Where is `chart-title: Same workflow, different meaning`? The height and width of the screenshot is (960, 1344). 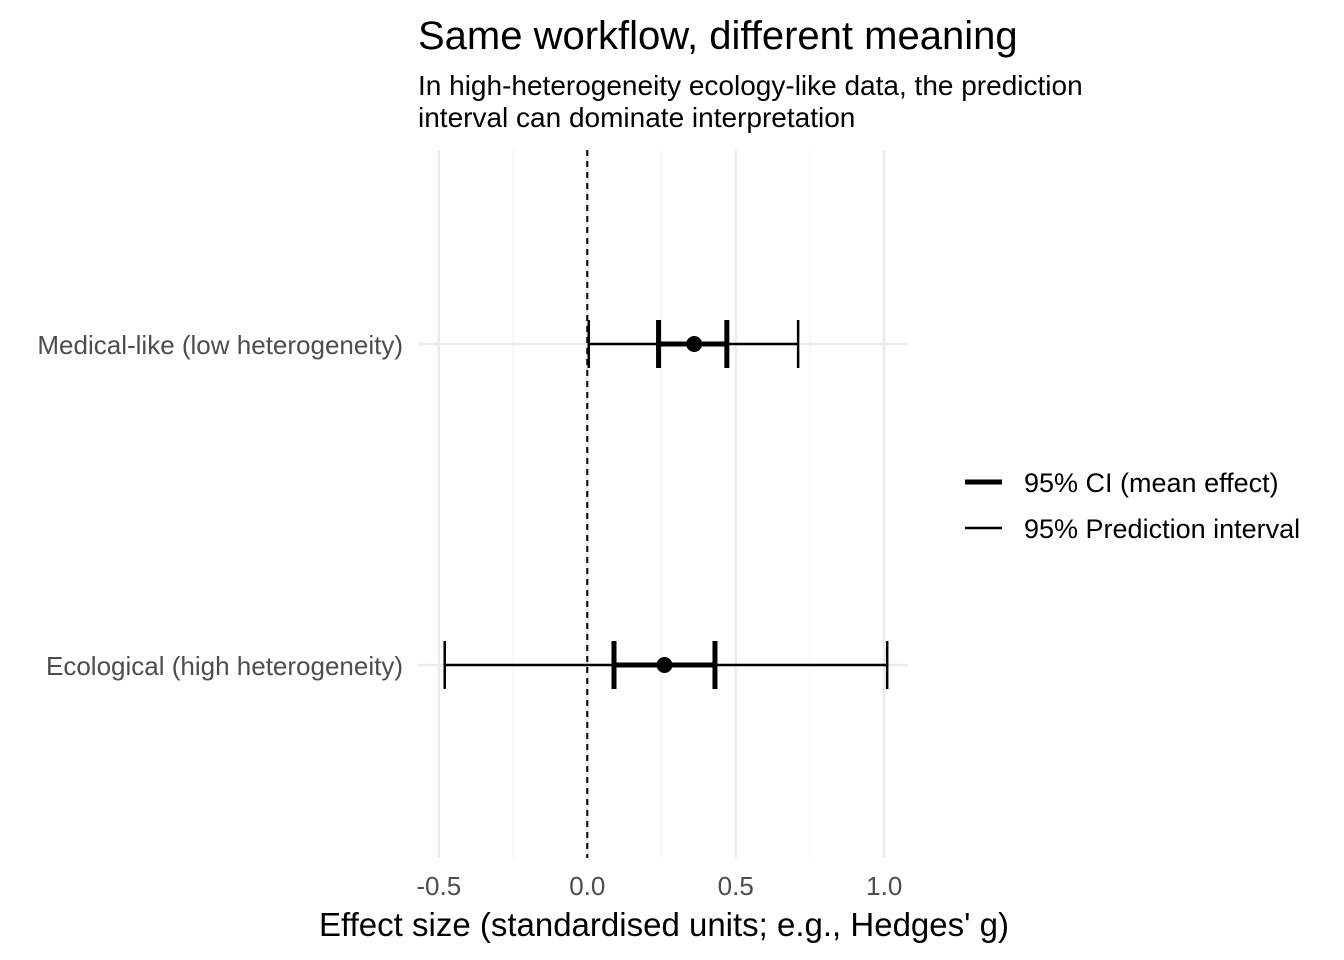
chart-title: Same workflow, different meaning is located at coordinates (718, 36).